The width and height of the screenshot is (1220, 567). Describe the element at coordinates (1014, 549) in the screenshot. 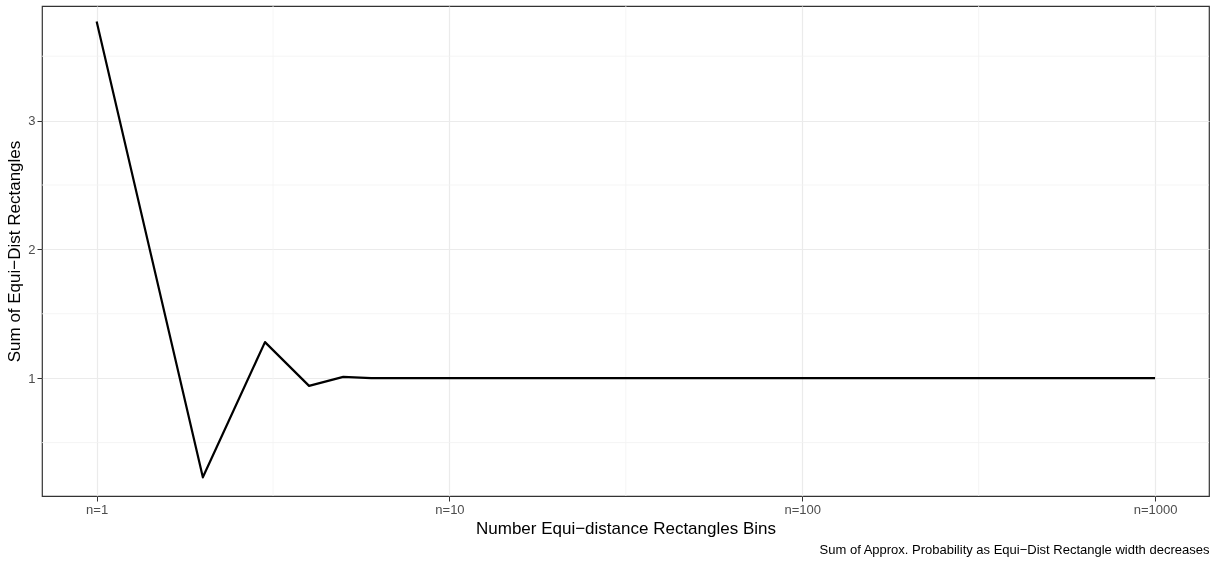

I see `text: Sum of Approx. Probability as Equi−Dist Rectangle width decreases` at that location.